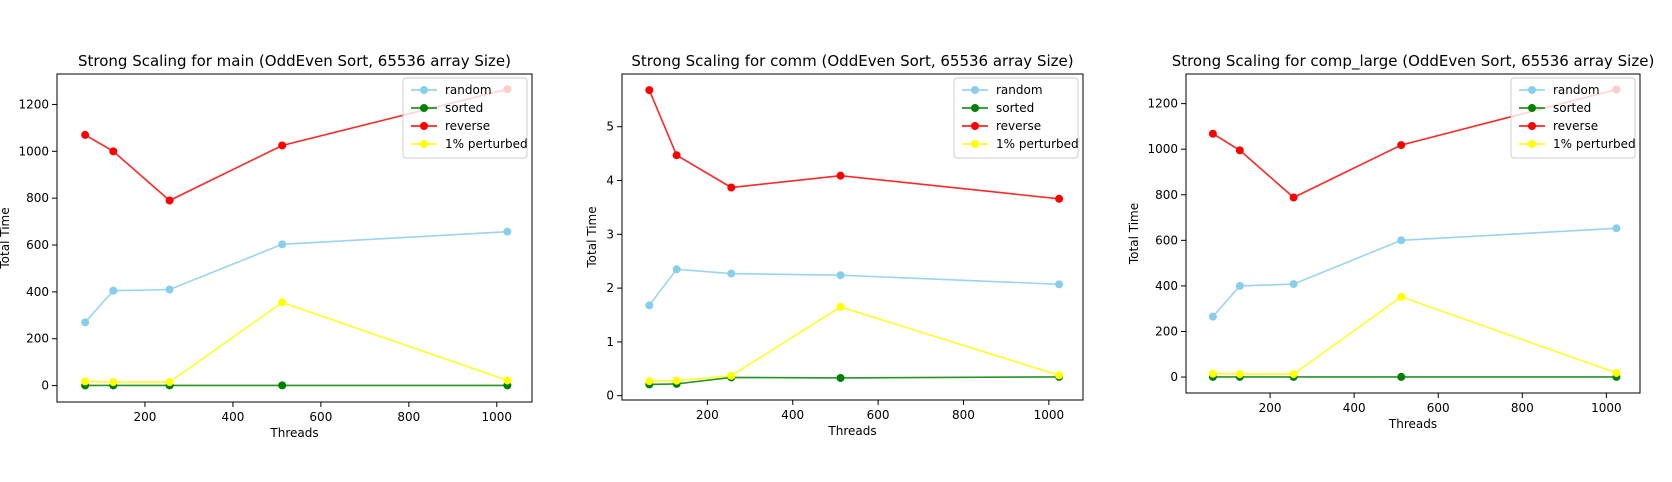 The width and height of the screenshot is (1672, 482). I want to click on legend-item: random, so click(1559, 90).